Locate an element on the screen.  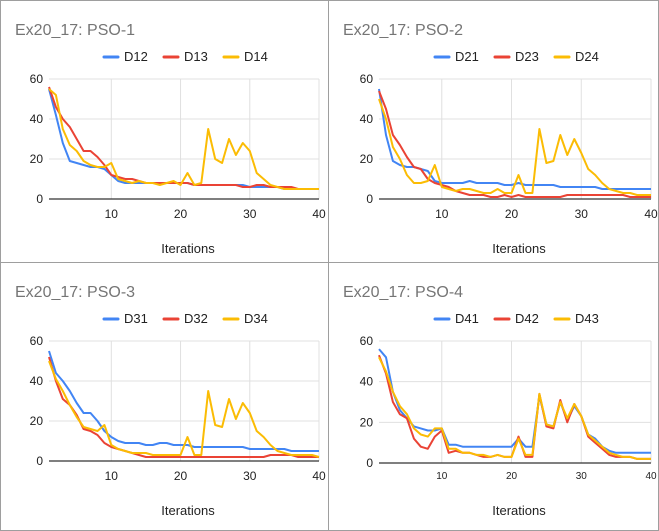
legend: D31 D32 D34 is located at coordinates (185, 318).